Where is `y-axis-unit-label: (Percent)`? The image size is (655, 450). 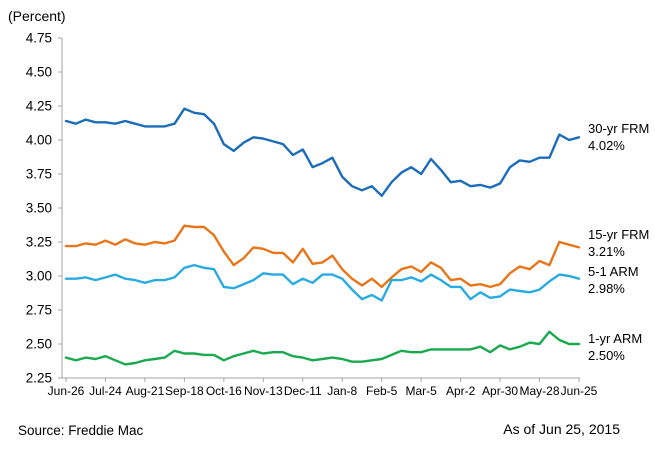
y-axis-unit-label: (Percent) is located at coordinates (37, 16).